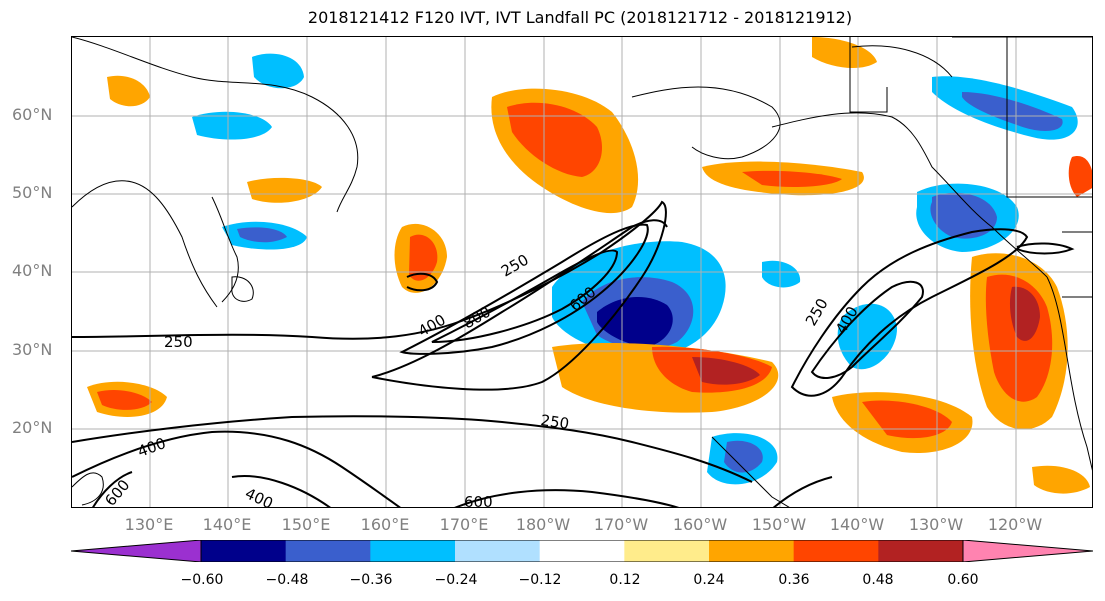  Describe the element at coordinates (794, 580) in the screenshot. I see `colorbar-tick: 0.36` at that location.